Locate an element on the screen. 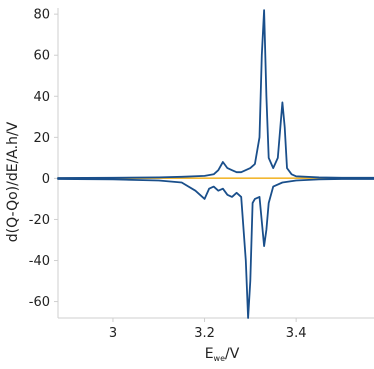 The image size is (374, 369). y-tick-label: 80 is located at coordinates (41, 15).